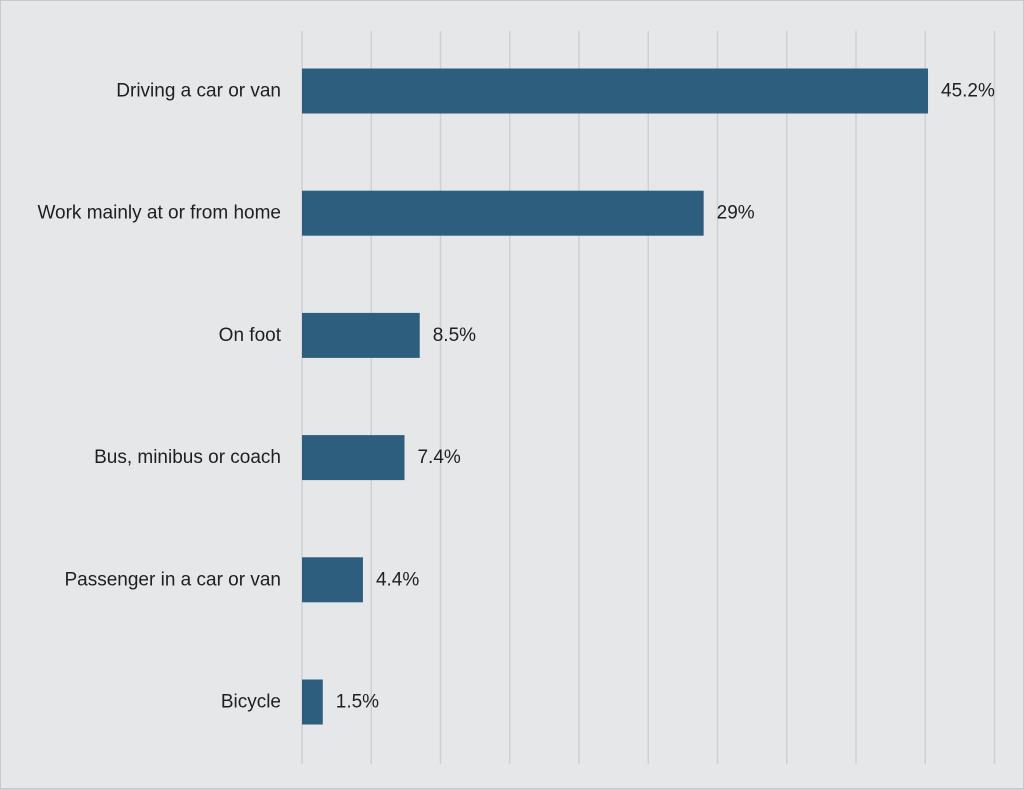  I want to click on value-label-3: 7.4%, so click(438, 457).